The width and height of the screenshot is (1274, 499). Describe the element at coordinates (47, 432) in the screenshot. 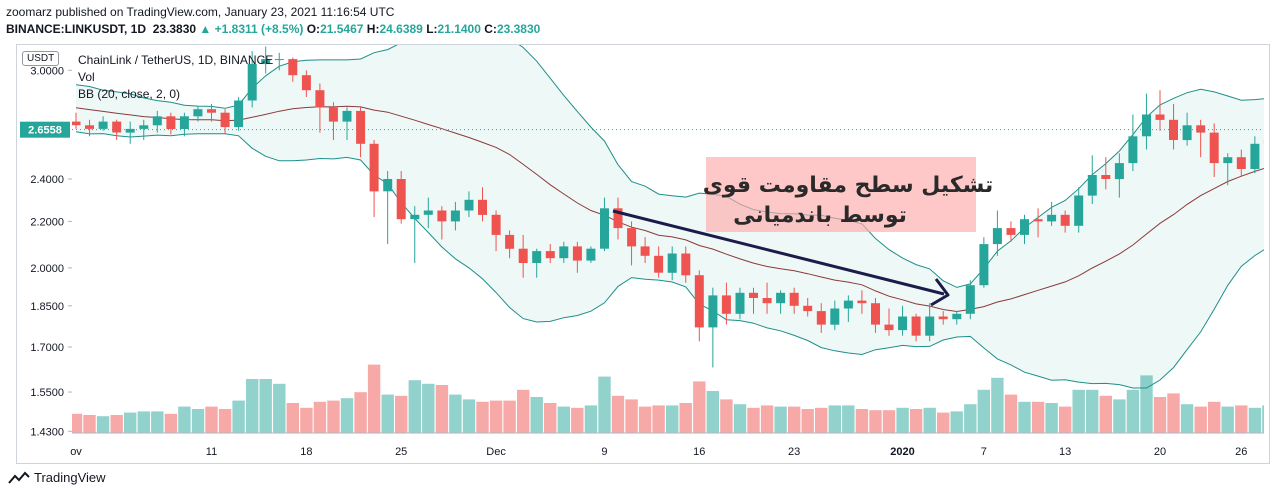

I see `y-tick-label: 1.4300` at that location.